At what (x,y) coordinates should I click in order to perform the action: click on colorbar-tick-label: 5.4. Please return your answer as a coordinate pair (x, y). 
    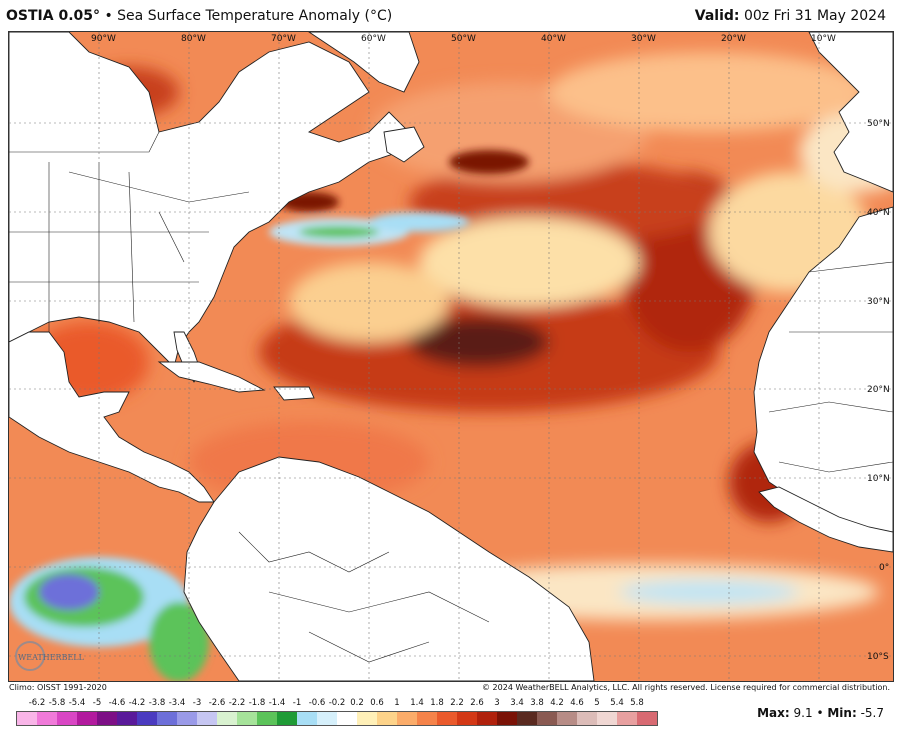
    Looking at the image, I should click on (617, 703).